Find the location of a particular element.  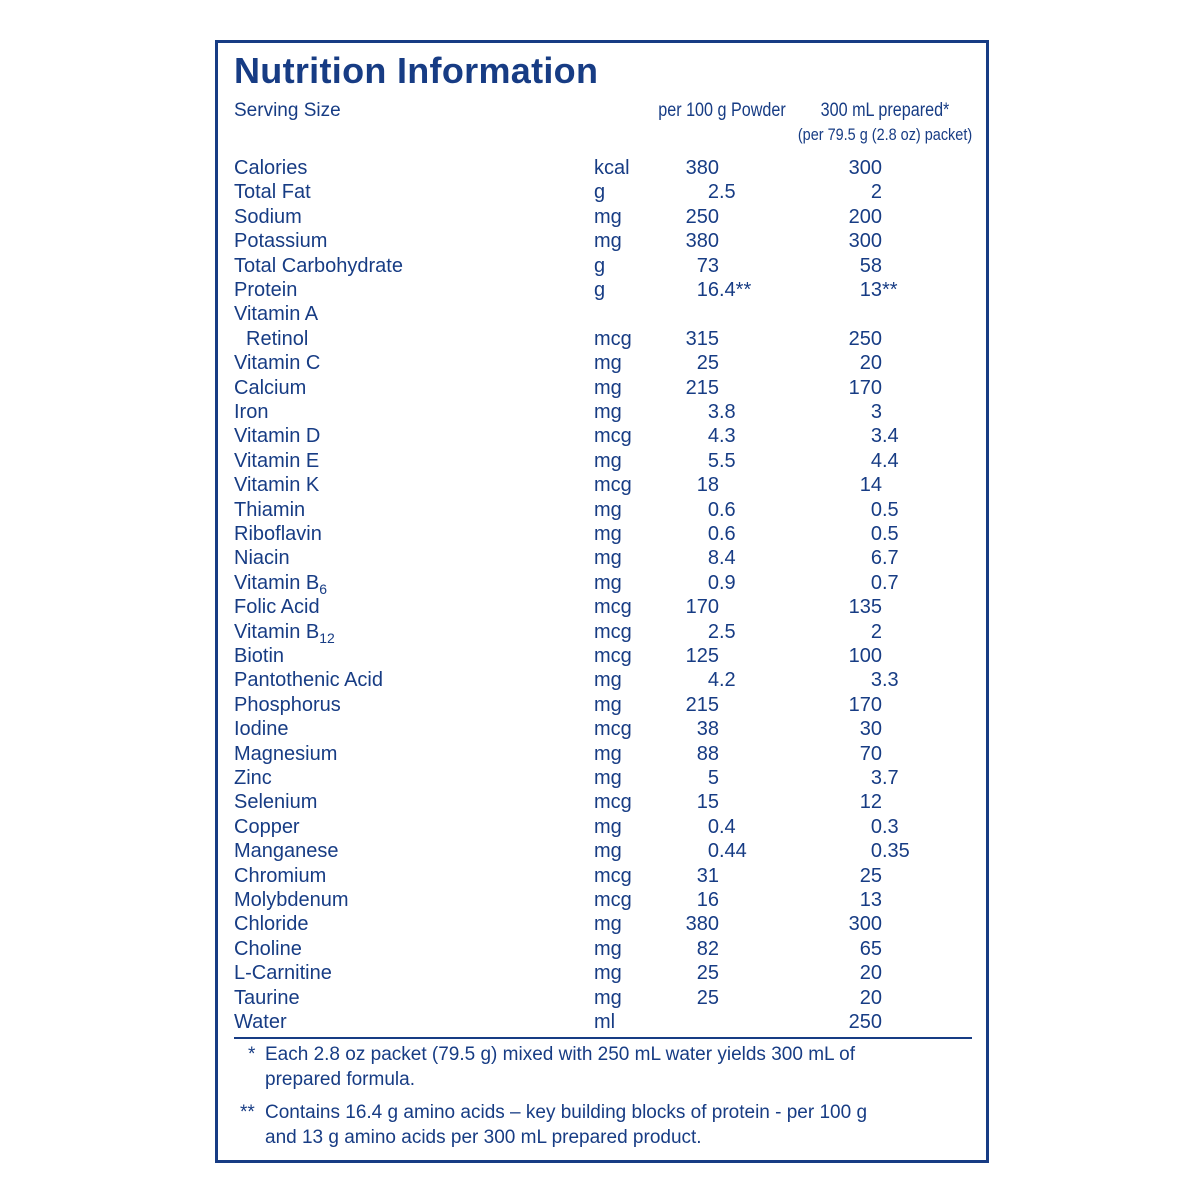

serving-label: Serving Size is located at coordinates (287, 110).